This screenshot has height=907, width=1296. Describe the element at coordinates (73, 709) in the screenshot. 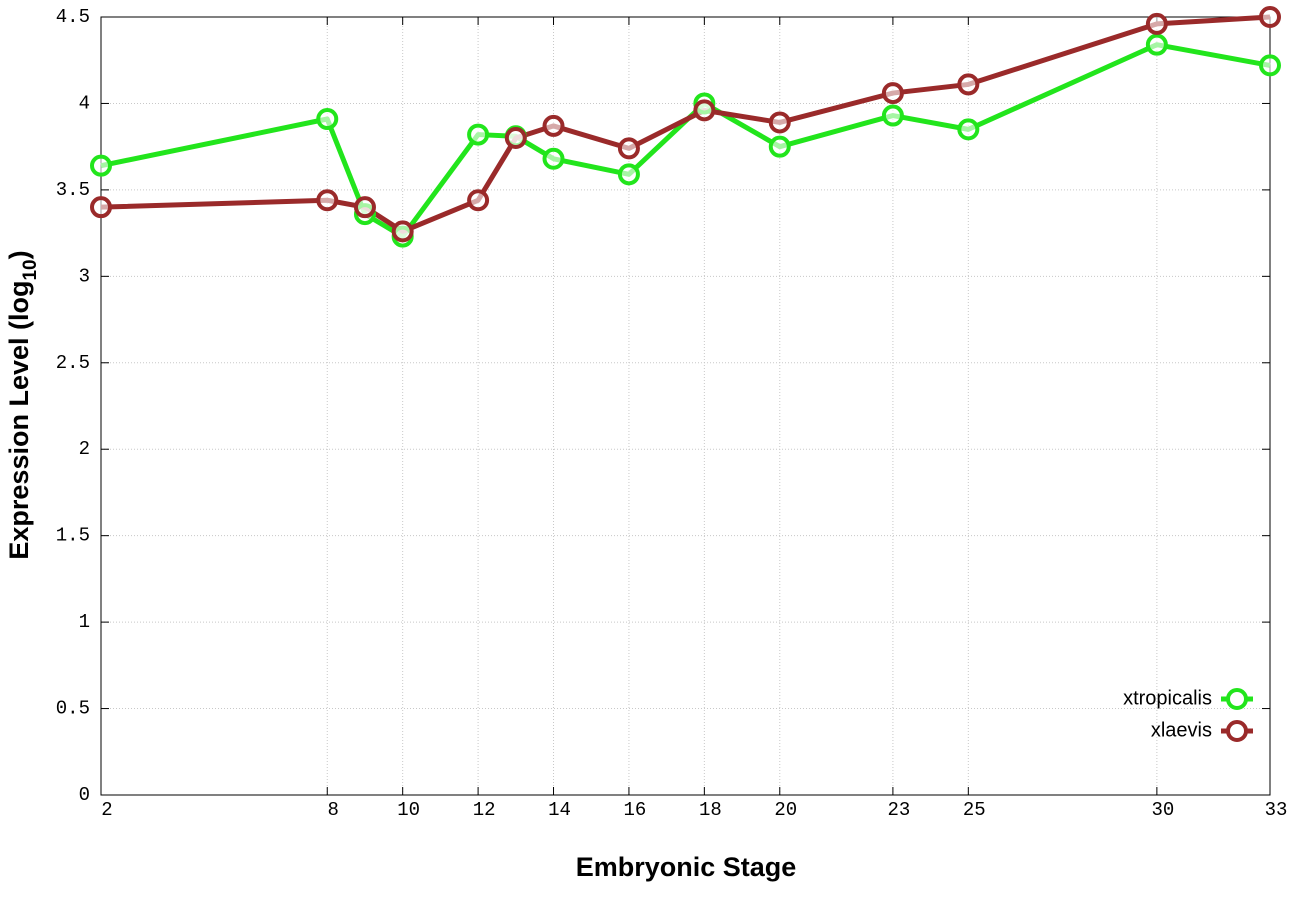

I see `y-tick-label: 0.5` at that location.